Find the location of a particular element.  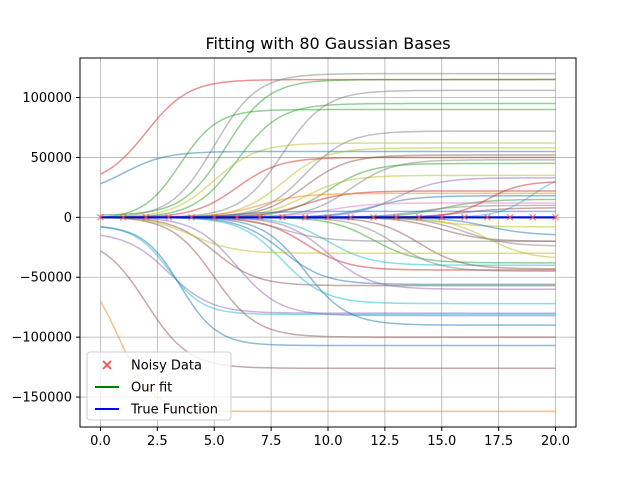

legend-item: True Function is located at coordinates (156, 410).